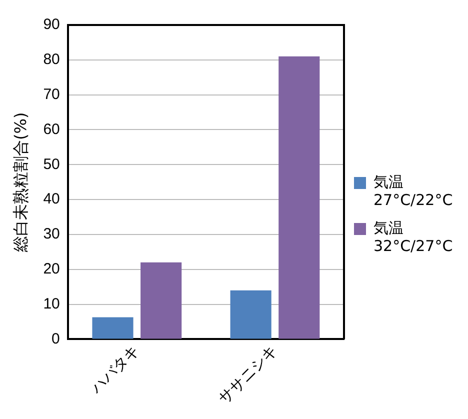 The height and width of the screenshot is (419, 468). I want to click on x-tick-label: ハバタキ, so click(114, 369).